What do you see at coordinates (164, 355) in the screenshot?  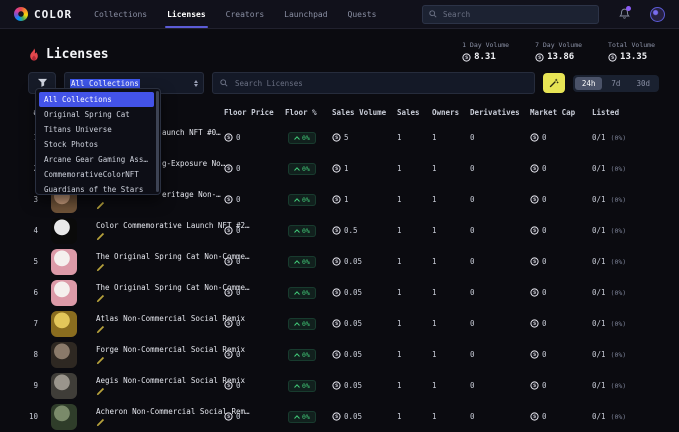 I see `license-name-cell: Forge Non-Commercial Social Remix` at bounding box center [164, 355].